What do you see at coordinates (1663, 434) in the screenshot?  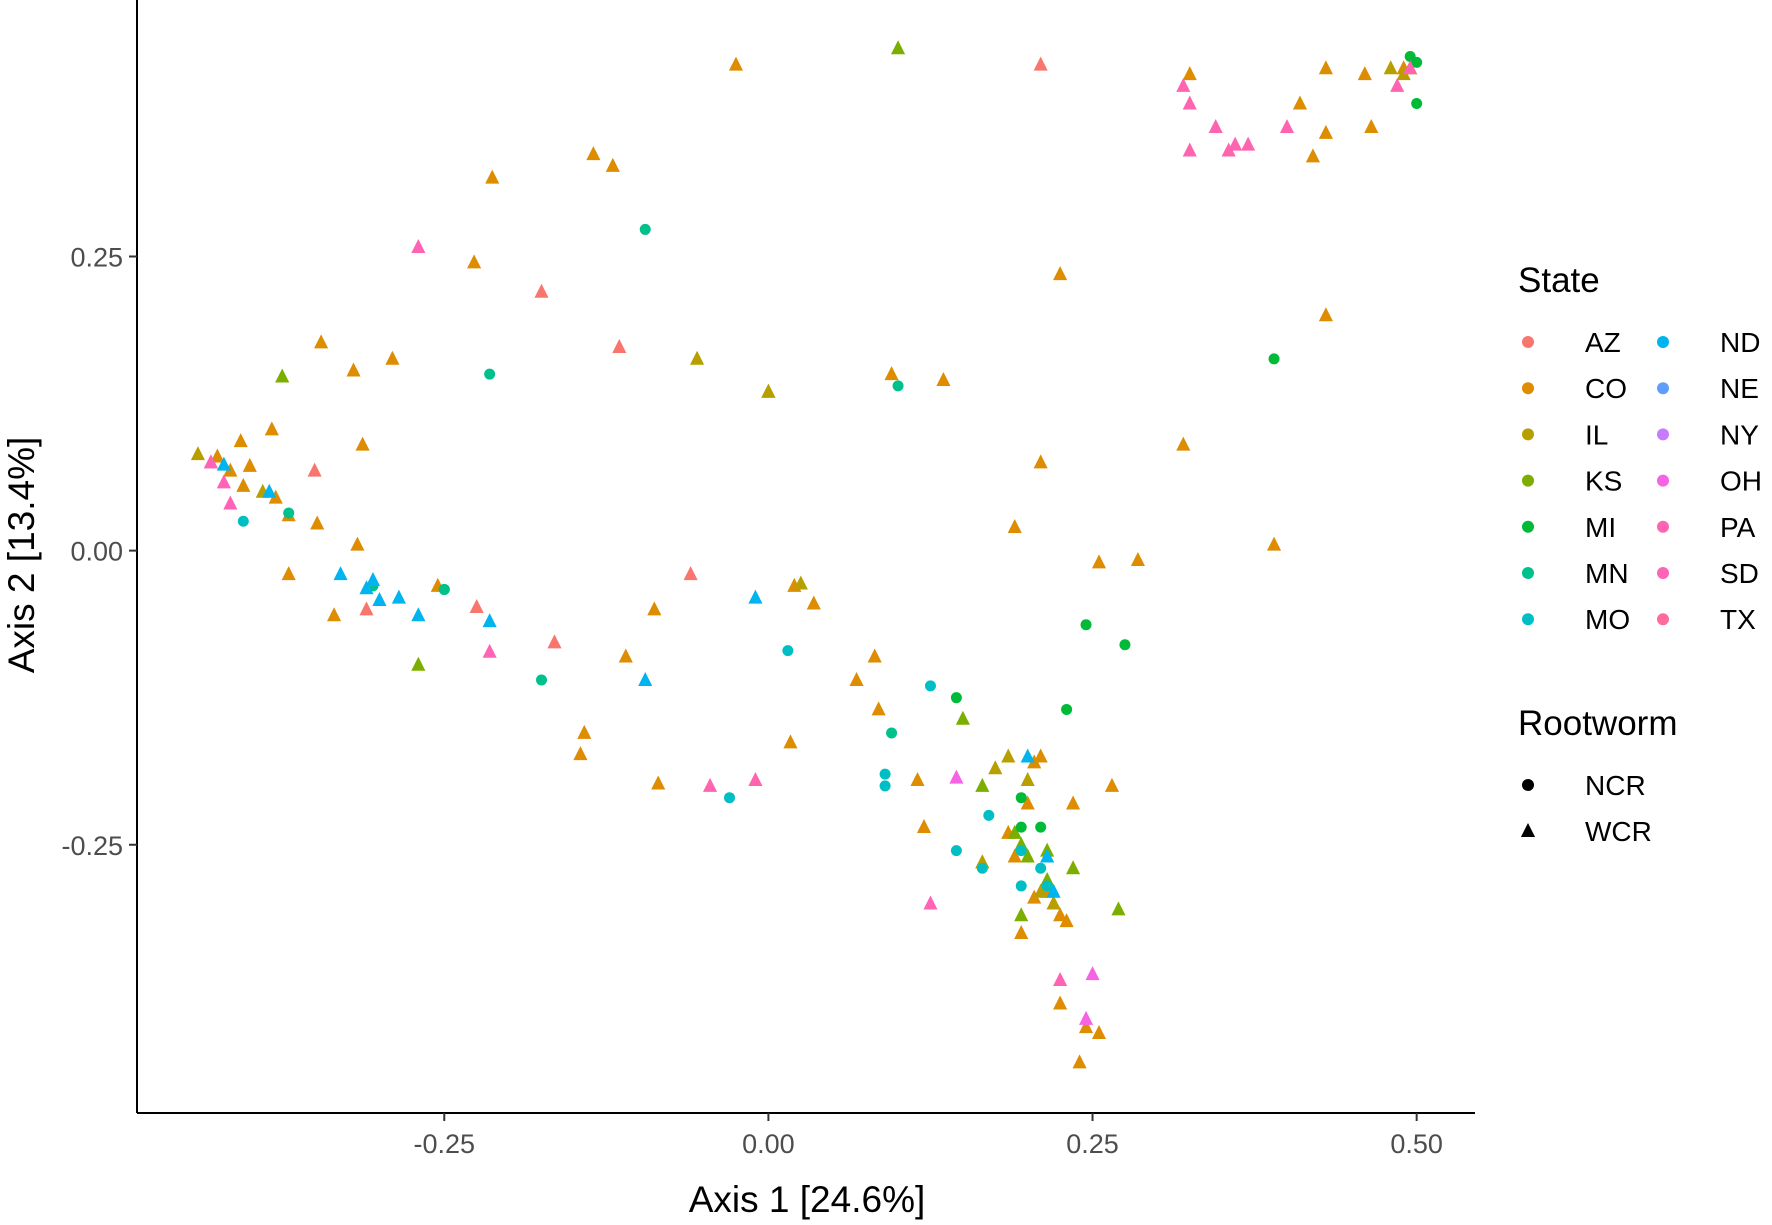 I see `legend-key-ny` at bounding box center [1663, 434].